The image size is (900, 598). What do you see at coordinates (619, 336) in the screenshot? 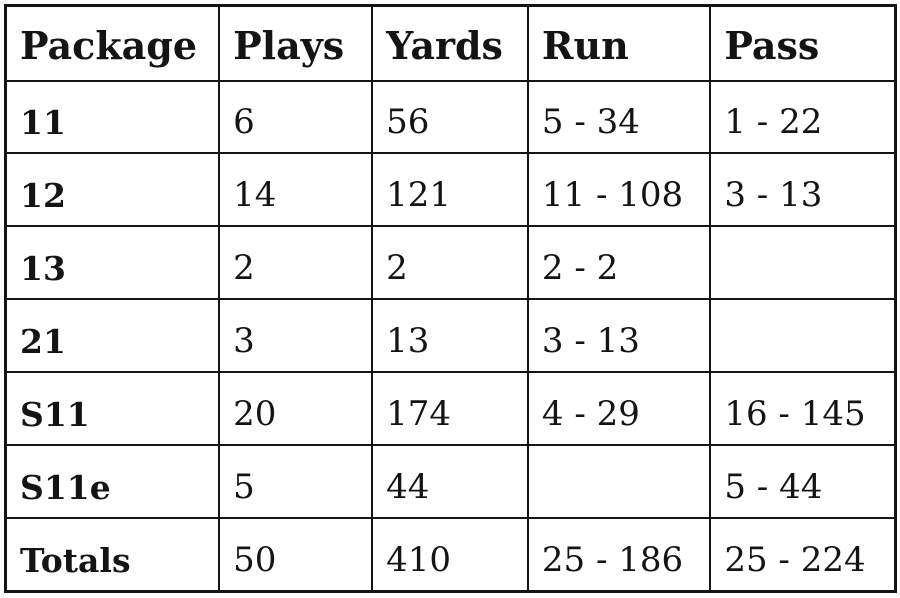
I see `cell-run: 3 - 13` at bounding box center [619, 336].